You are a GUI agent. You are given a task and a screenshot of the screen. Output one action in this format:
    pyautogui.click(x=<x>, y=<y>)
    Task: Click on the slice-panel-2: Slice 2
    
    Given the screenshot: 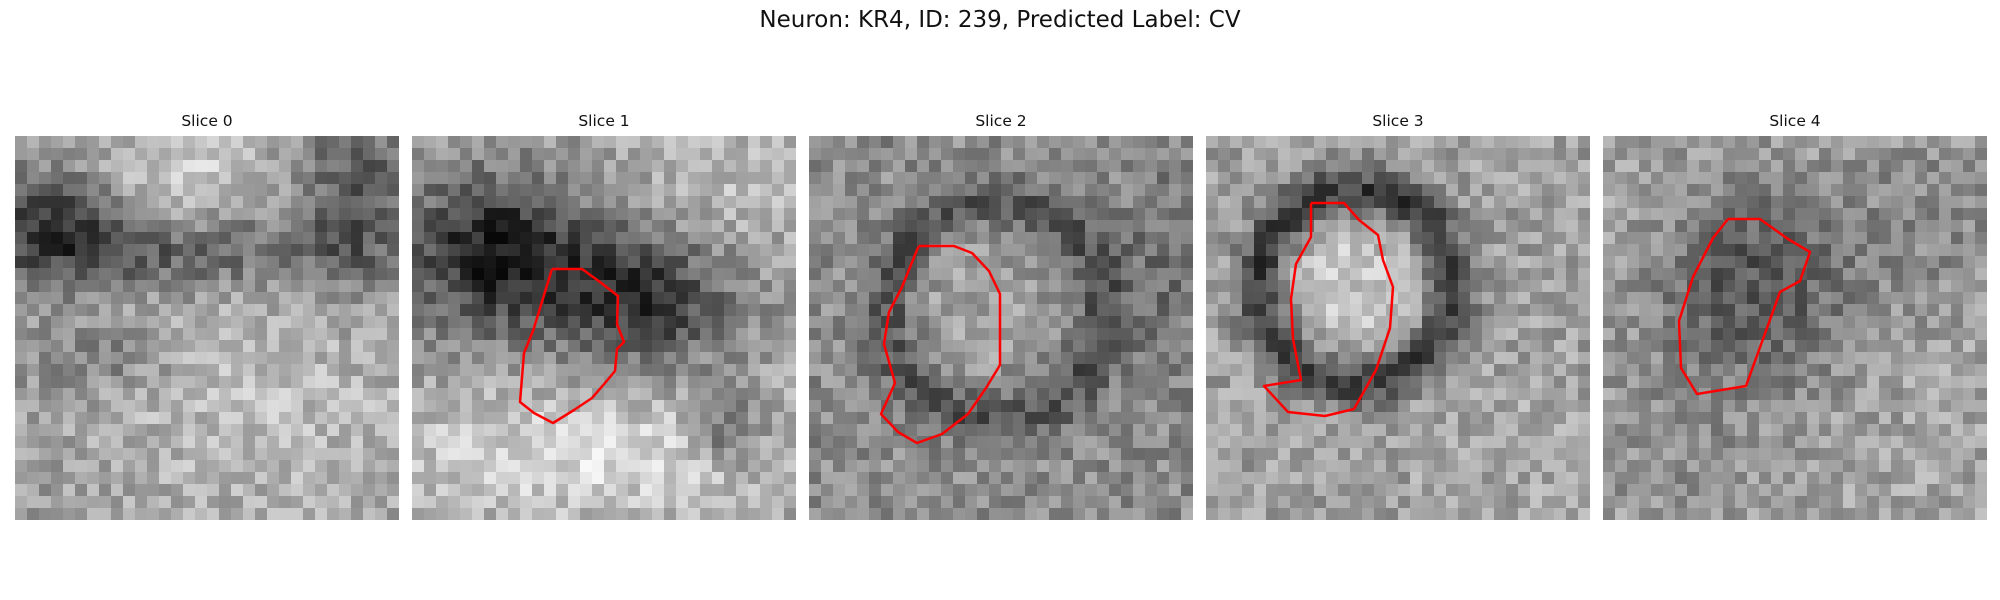 What is the action you would take?
    pyautogui.click(x=1001, y=316)
    